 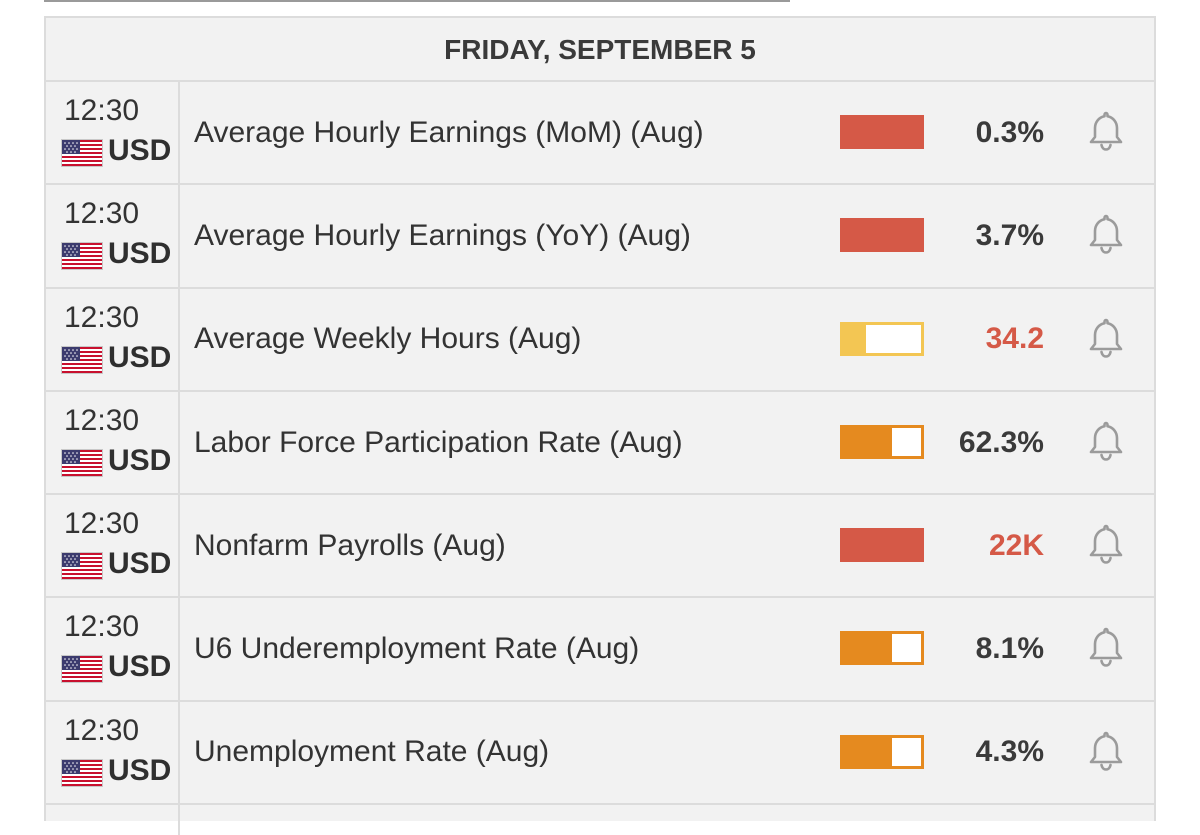 I want to click on event-value: 8.1%, so click(x=1009, y=649).